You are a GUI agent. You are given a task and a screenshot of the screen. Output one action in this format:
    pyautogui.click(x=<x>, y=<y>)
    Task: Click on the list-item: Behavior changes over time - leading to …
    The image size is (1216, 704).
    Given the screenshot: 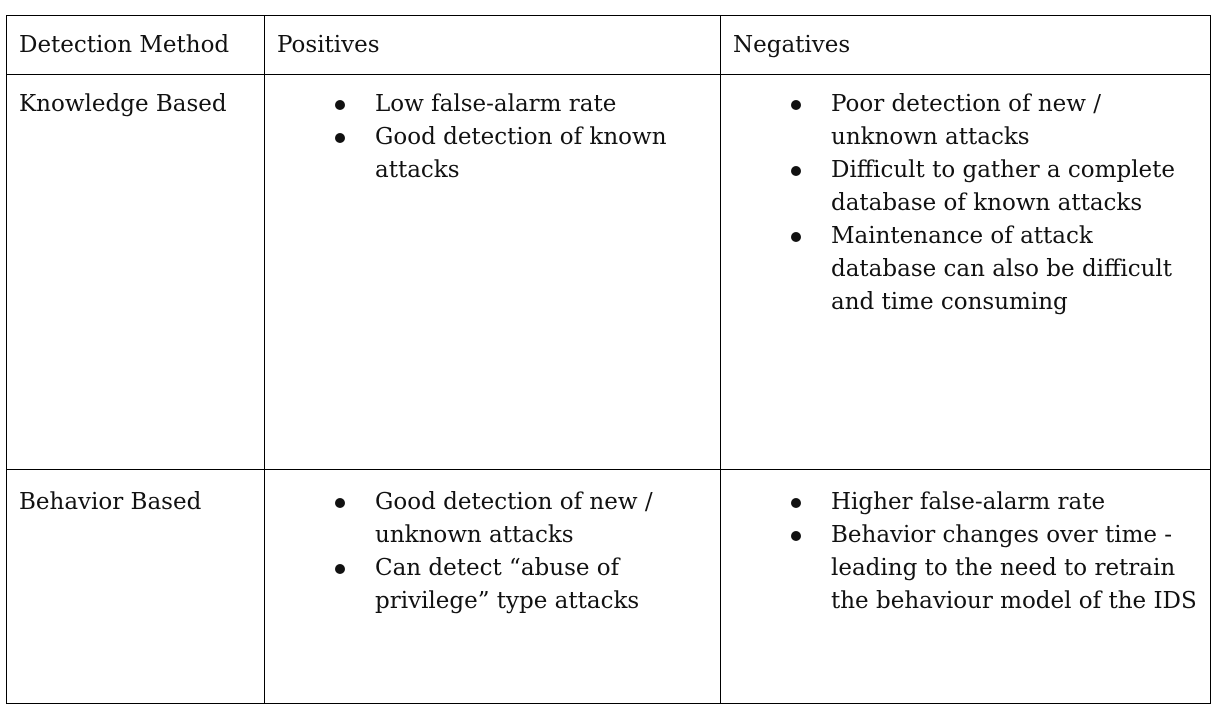 What is the action you would take?
    pyautogui.click(x=965, y=568)
    